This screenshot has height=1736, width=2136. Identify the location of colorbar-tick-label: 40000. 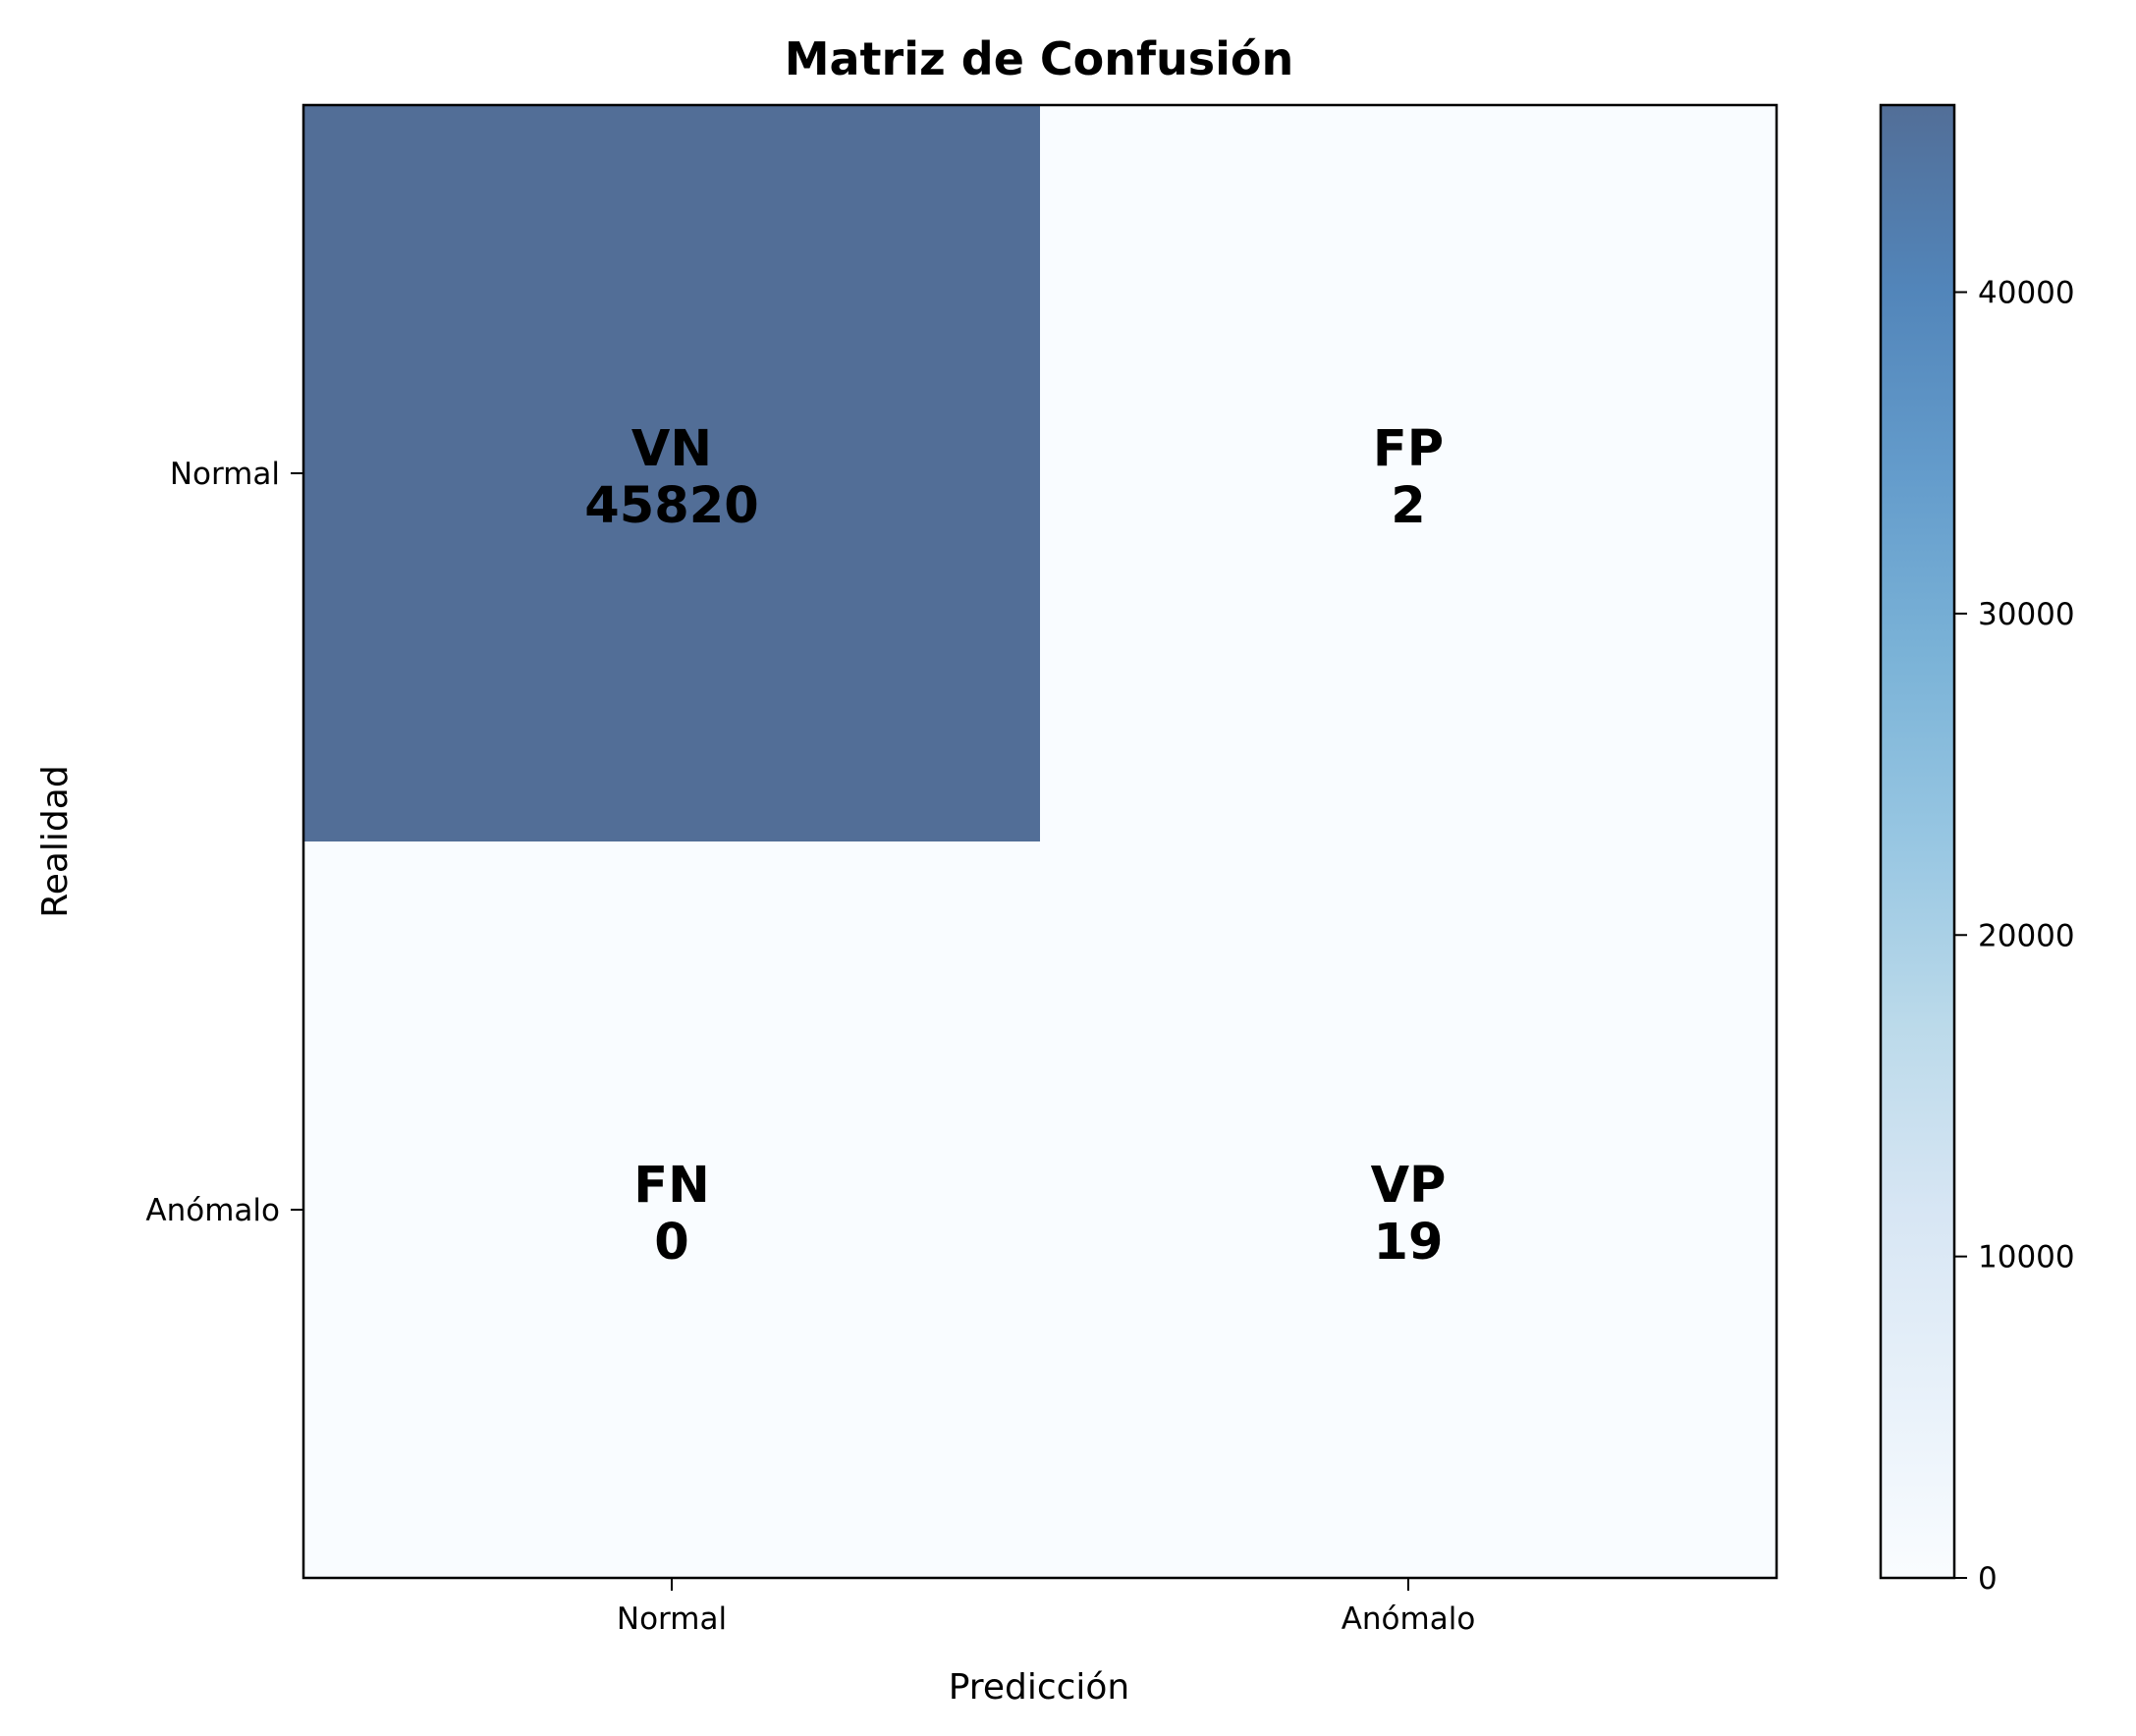
(2027, 293).